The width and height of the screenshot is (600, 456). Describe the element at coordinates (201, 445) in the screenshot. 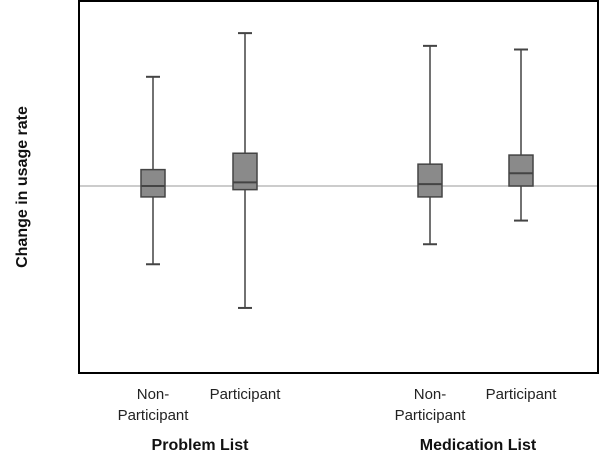

I see `group-label-problem-list: Problem List` at that location.